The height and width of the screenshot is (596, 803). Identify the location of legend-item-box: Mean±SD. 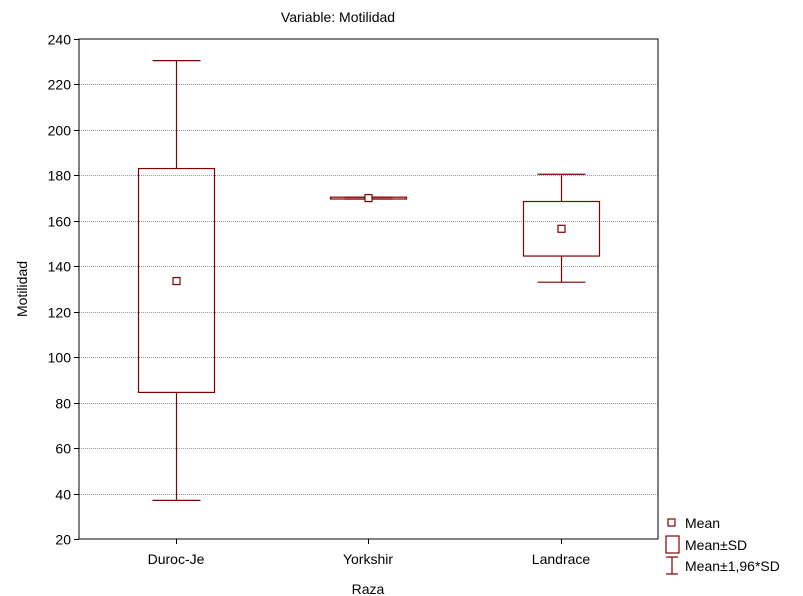
(706, 544).